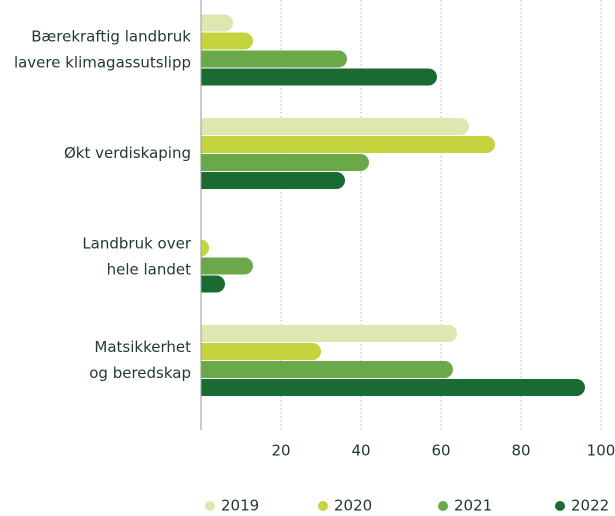 This screenshot has height=516, width=615. I want to click on y-tick-label: og beredskap, so click(140, 373).